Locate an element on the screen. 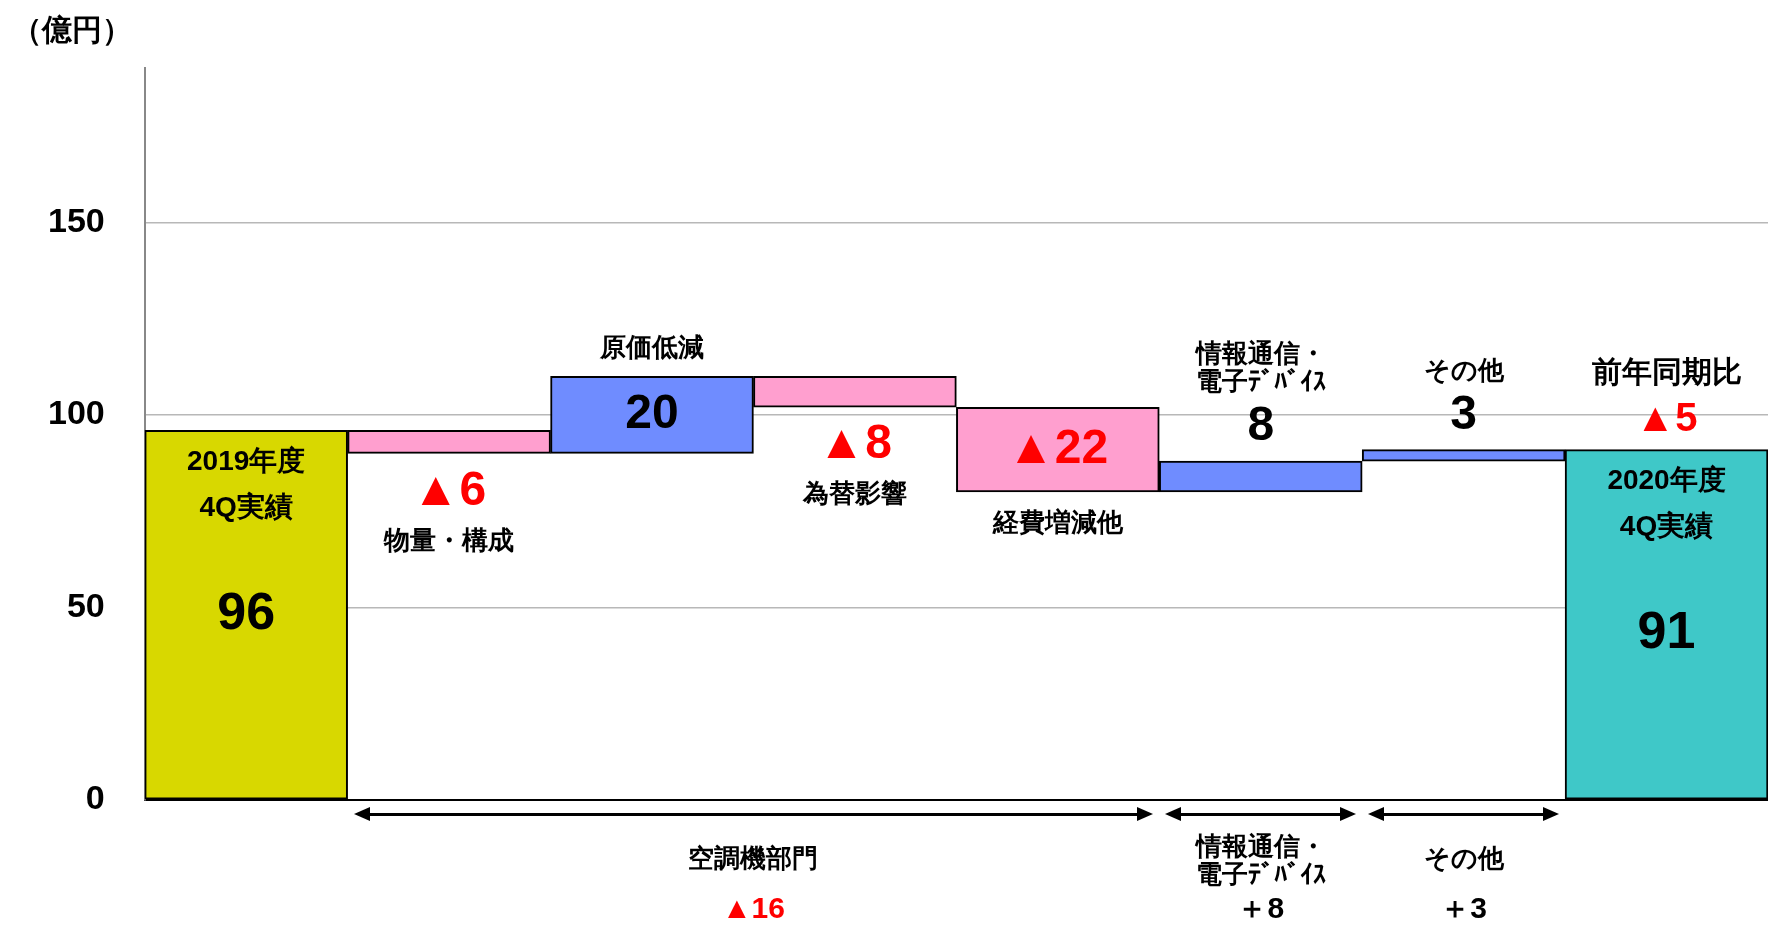  text: ＋3 is located at coordinates (1463, 908).